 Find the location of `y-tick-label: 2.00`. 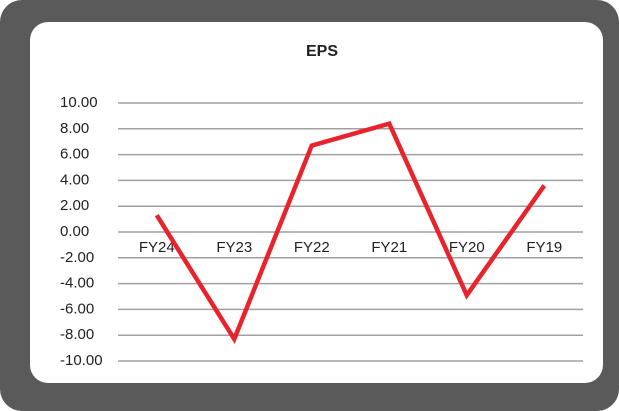

y-tick-label: 2.00 is located at coordinates (74, 205).